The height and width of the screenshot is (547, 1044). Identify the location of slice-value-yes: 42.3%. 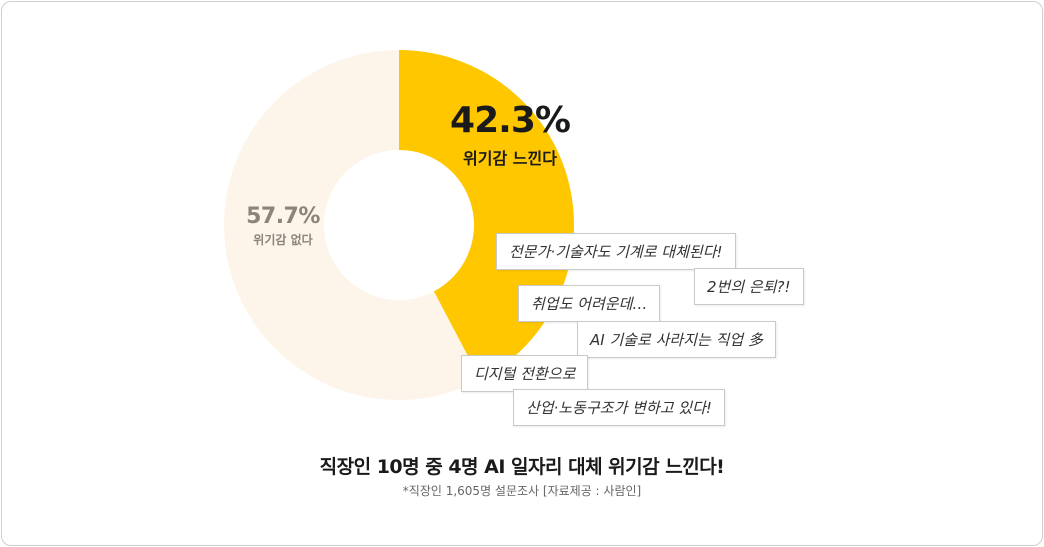
(510, 120).